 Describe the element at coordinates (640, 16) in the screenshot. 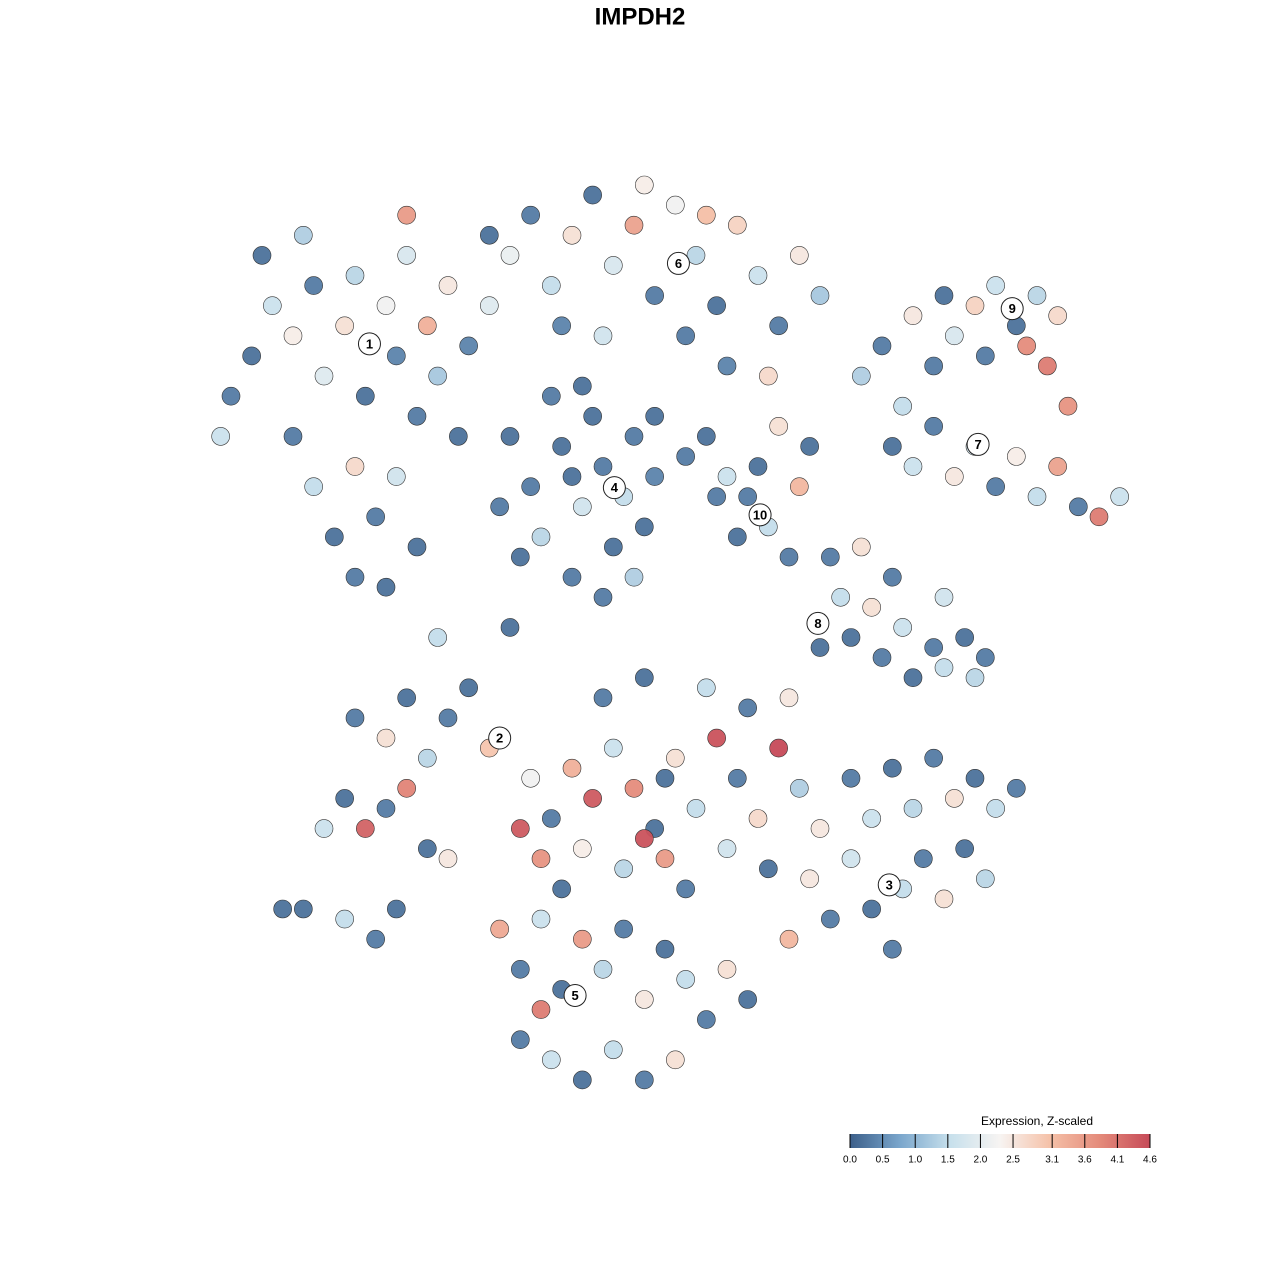

I see `chart-title: IMPDH2` at that location.